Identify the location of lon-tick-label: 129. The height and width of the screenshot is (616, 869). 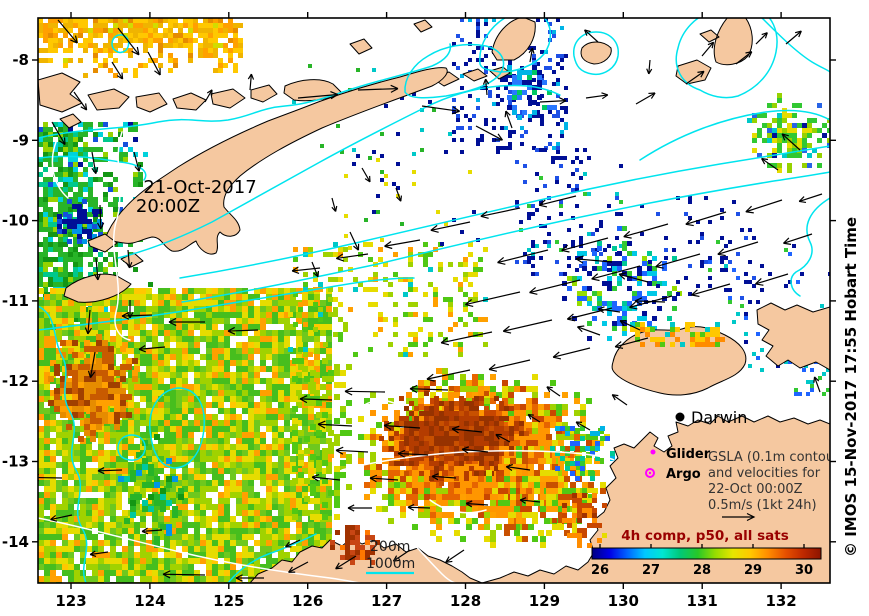
(544, 601).